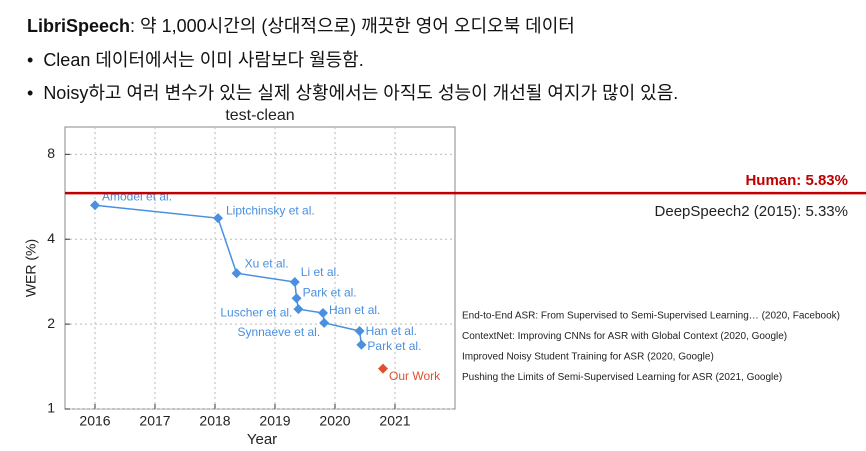 This screenshot has height=451, width=866. I want to click on point-label: Li et al., so click(320, 272).